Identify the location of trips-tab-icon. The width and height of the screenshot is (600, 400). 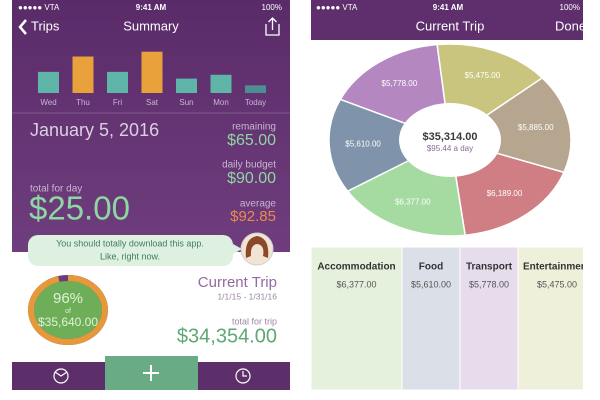
(61, 376).